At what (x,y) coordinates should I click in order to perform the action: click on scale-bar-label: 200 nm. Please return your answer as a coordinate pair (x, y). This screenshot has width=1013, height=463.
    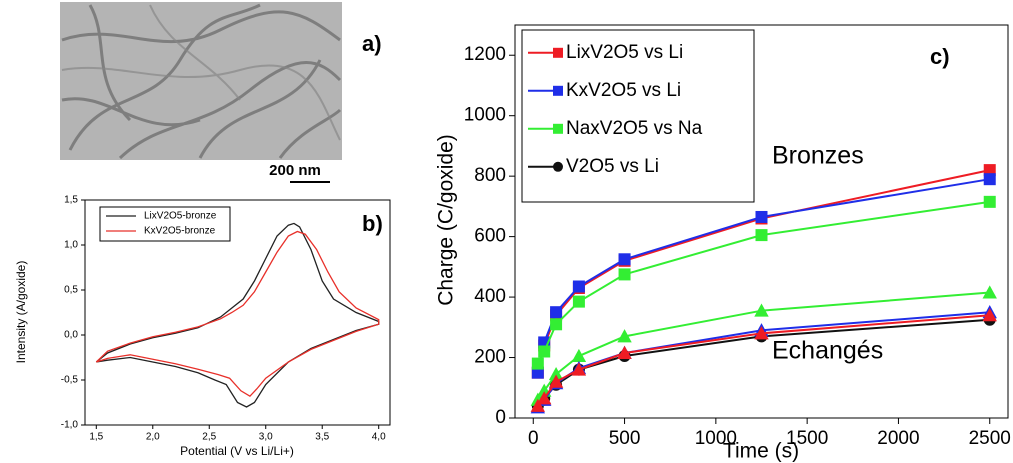
    Looking at the image, I should click on (295, 170).